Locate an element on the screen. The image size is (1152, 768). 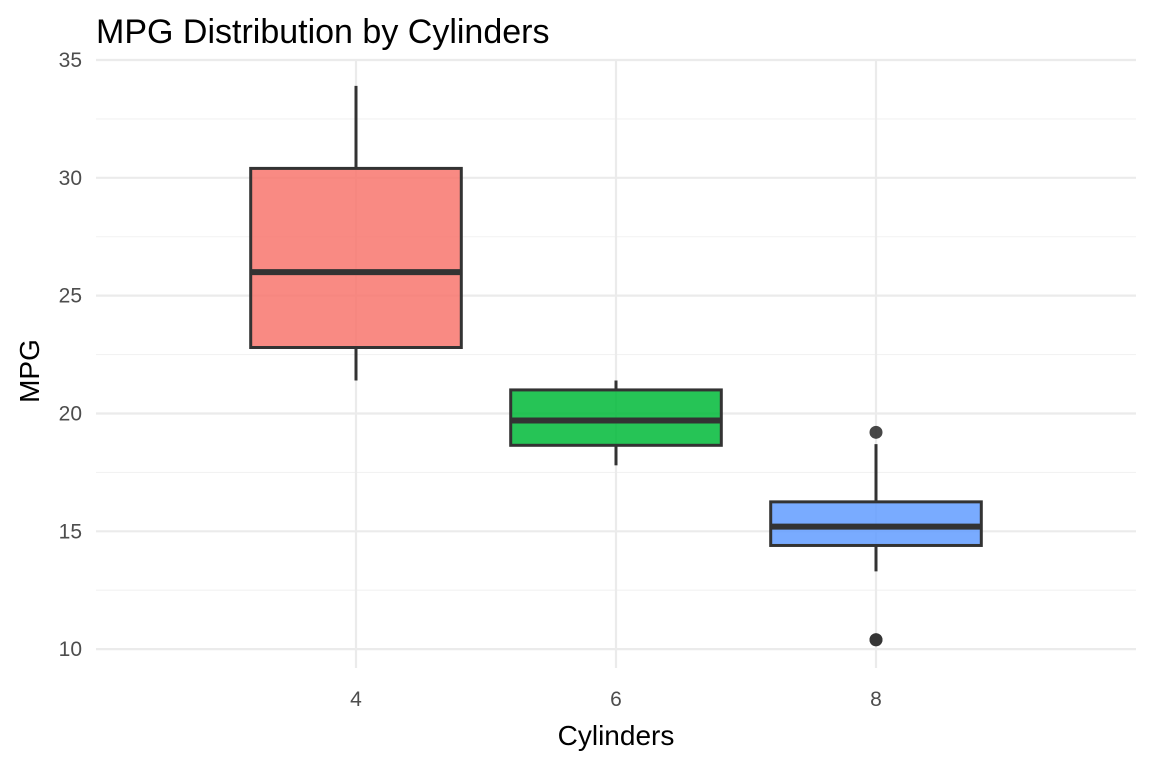
x-axis-title: Cylinders is located at coordinates (616, 735).